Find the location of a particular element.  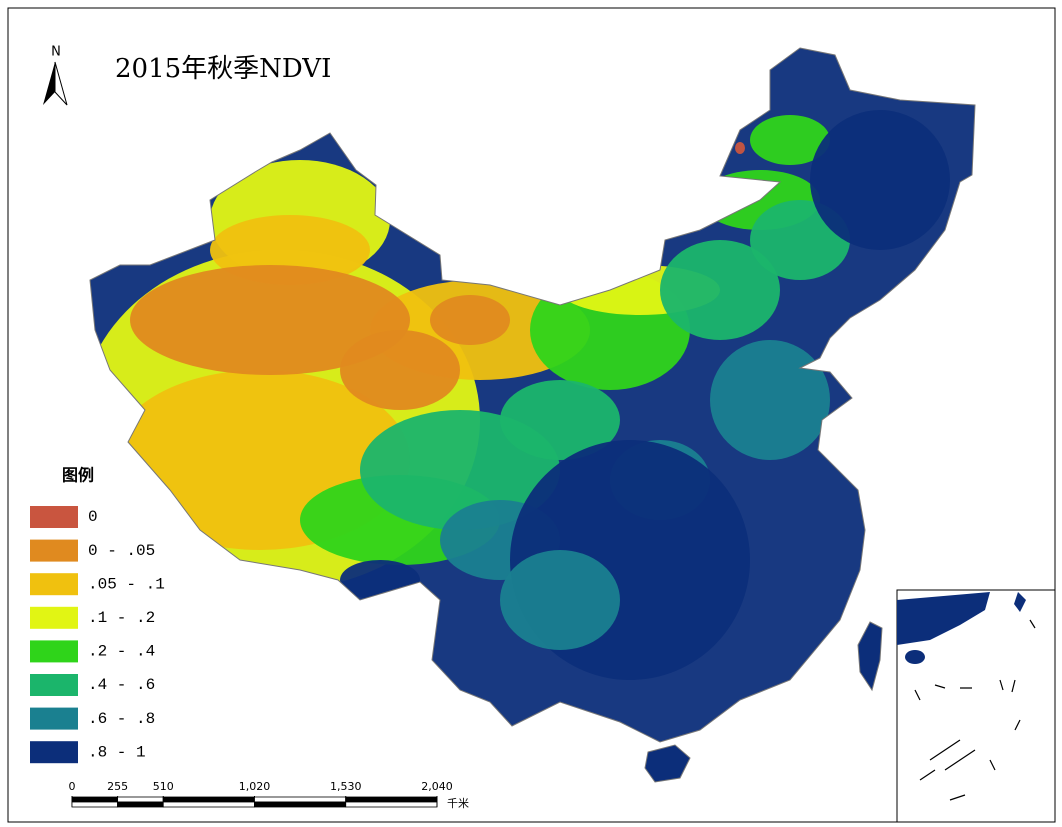

legend-label: .05 - .1 is located at coordinates (126, 584).